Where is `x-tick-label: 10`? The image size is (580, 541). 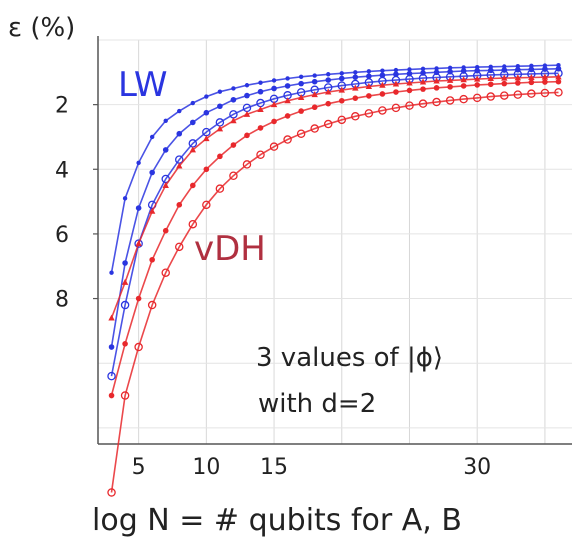
x-tick-label: 10 is located at coordinates (206, 467).